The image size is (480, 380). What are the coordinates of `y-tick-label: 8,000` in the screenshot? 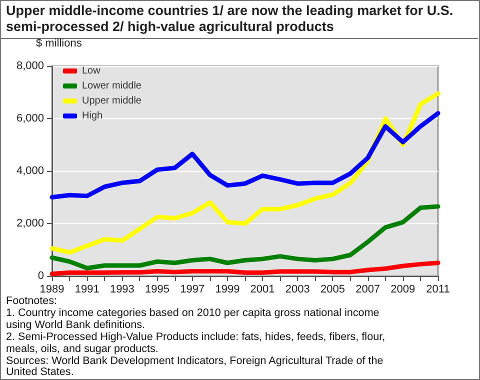 It's located at (30, 66).